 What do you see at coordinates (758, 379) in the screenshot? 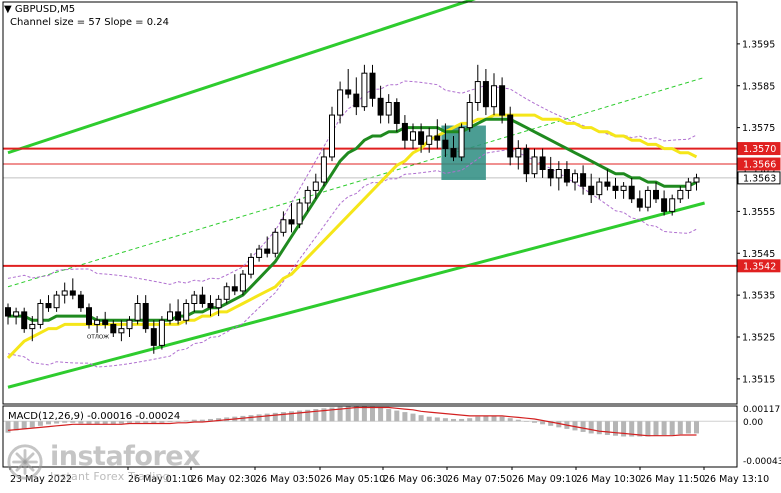
I see `y-tick-label: 1.3515` at bounding box center [758, 379].